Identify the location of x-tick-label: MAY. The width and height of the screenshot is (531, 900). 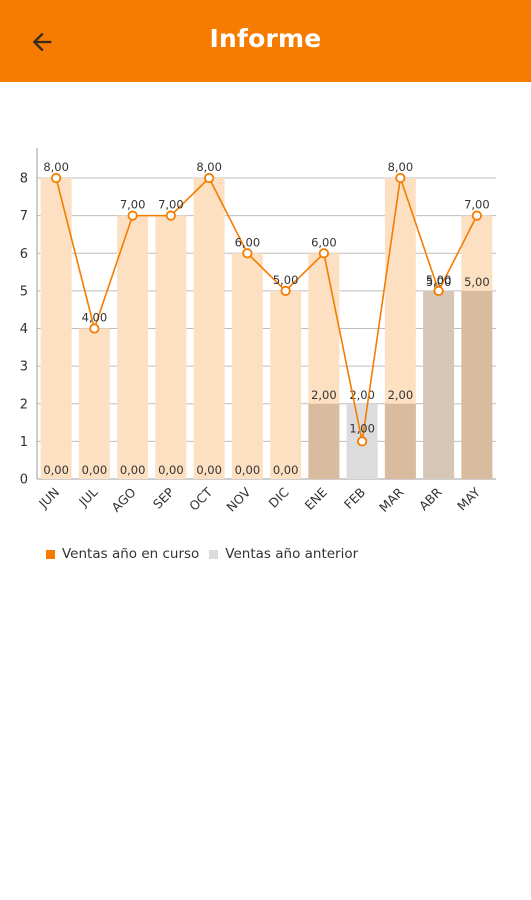
(468, 498).